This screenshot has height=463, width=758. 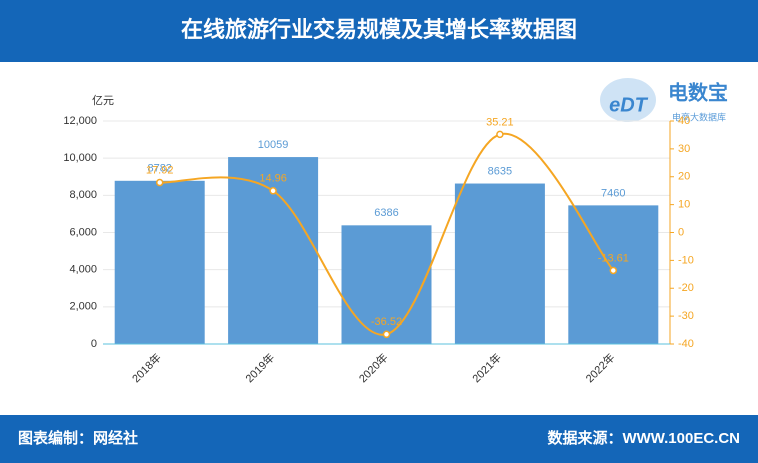 I want to click on y2-tick-label: 30, so click(x=684, y=149).